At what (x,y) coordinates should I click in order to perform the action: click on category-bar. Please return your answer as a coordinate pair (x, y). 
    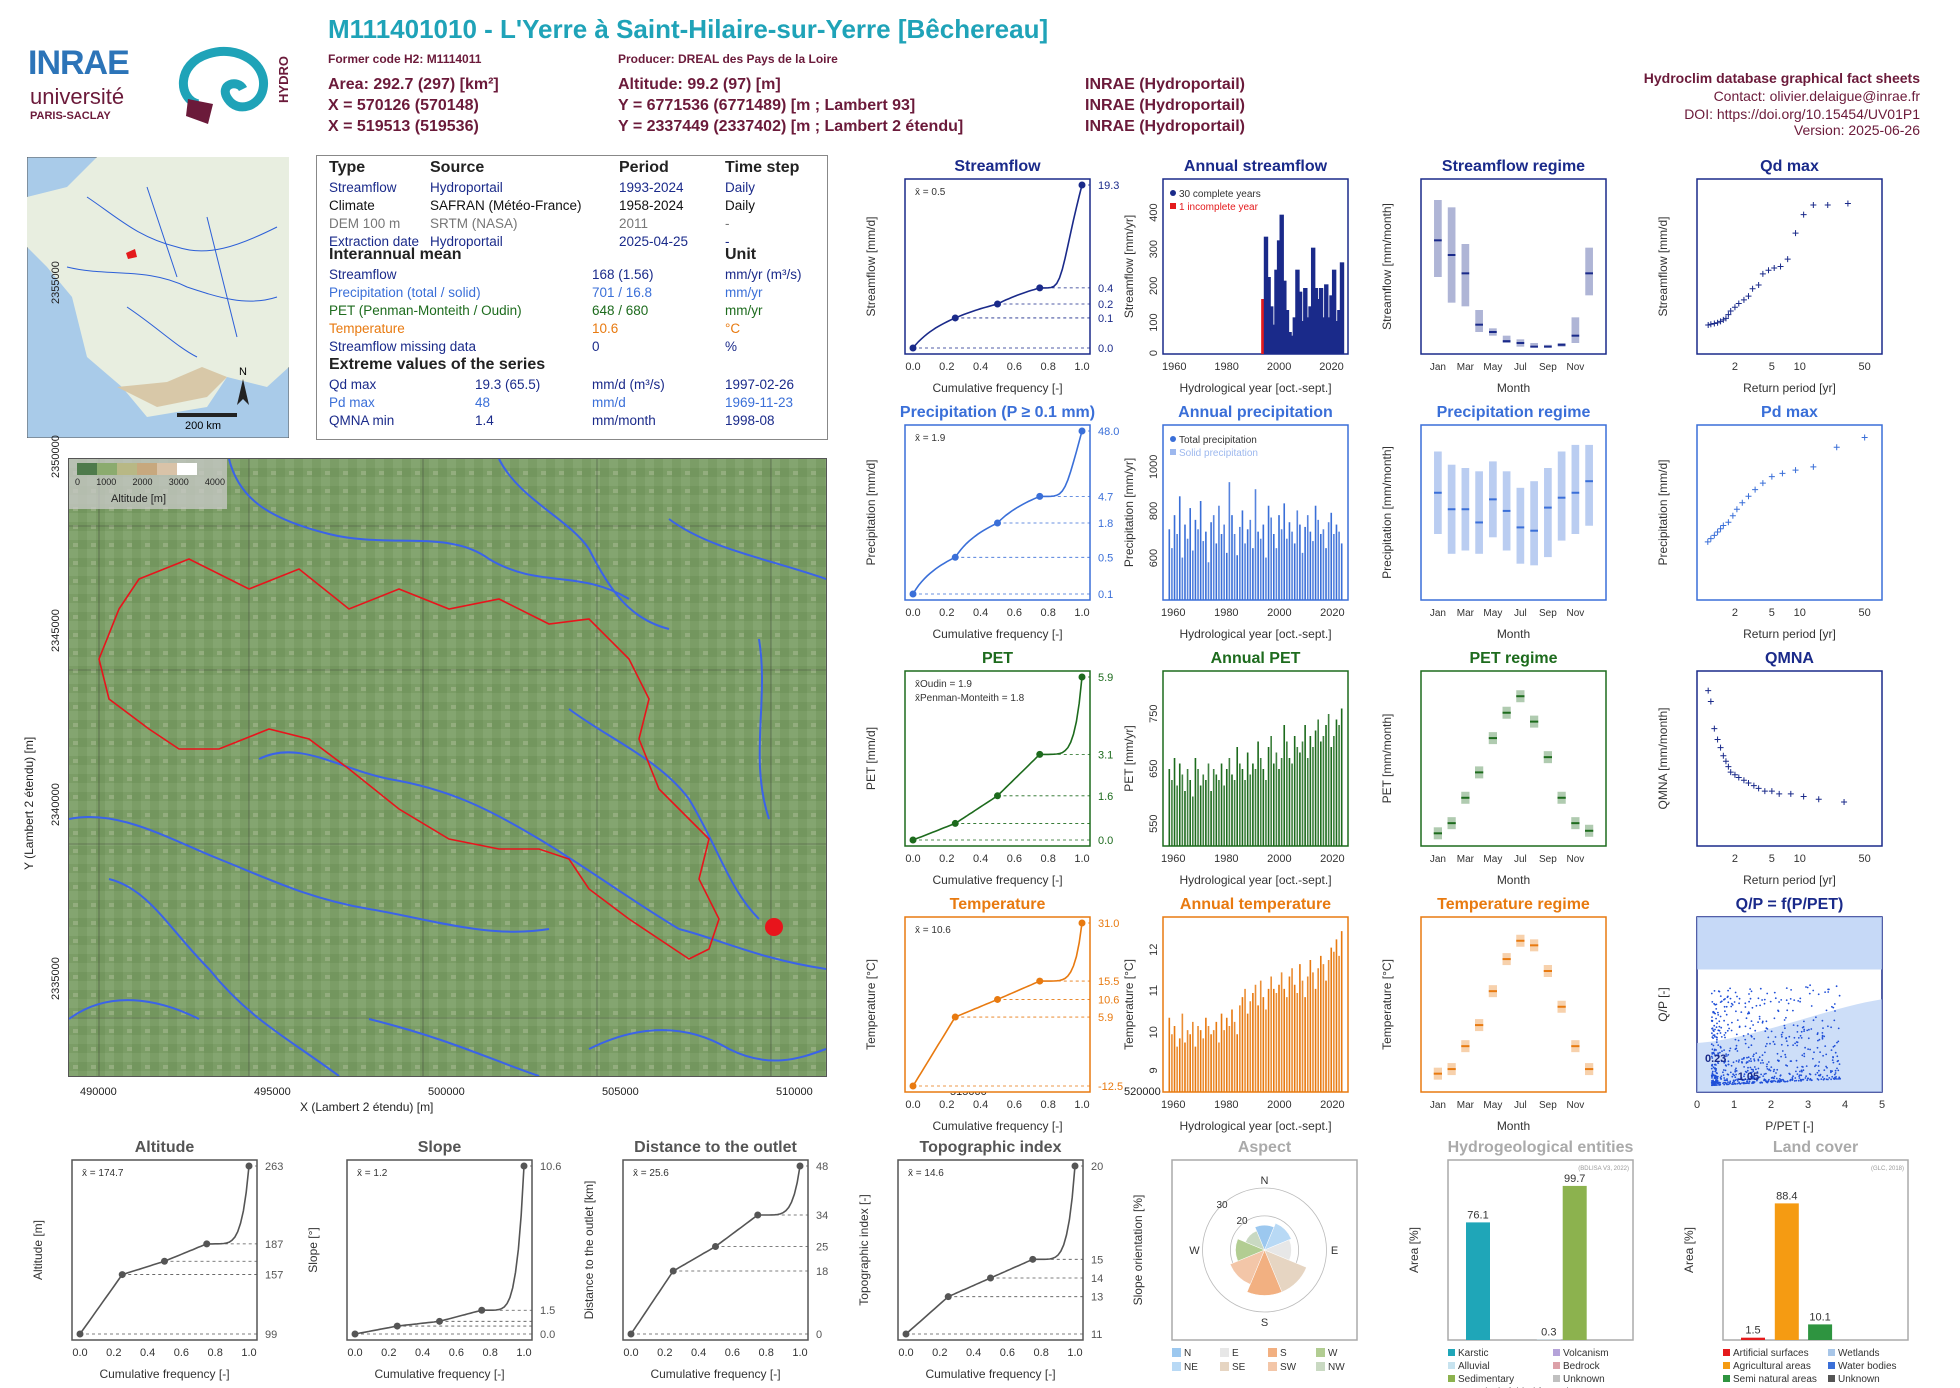
    Looking at the image, I should click on (1787, 1271).